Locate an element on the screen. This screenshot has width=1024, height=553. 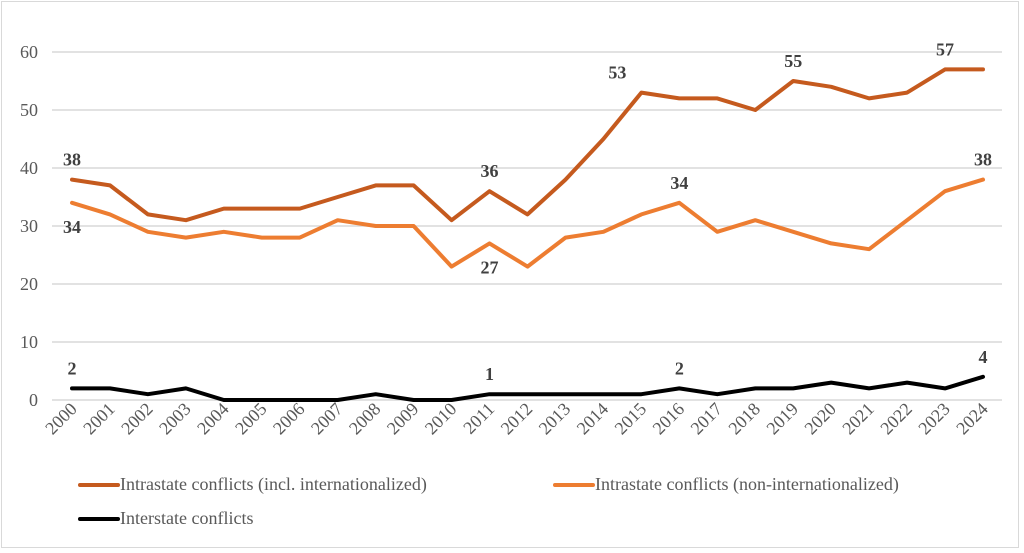
data-label: 4 is located at coordinates (983, 357).